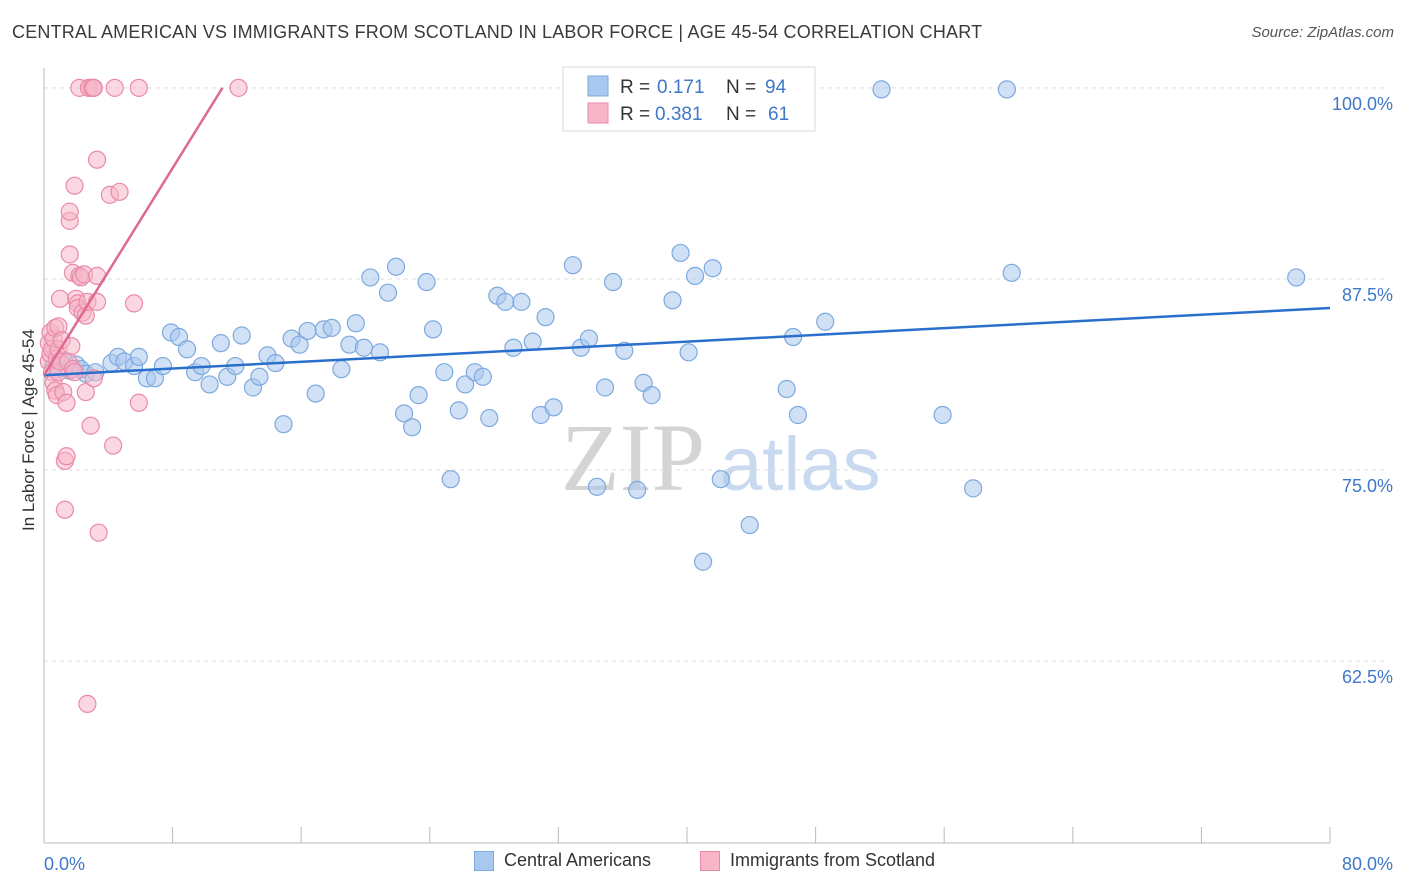 The width and height of the screenshot is (1406, 892). Describe the element at coordinates (800, 464) in the screenshot. I see `watermark-atlas: atlas` at that location.